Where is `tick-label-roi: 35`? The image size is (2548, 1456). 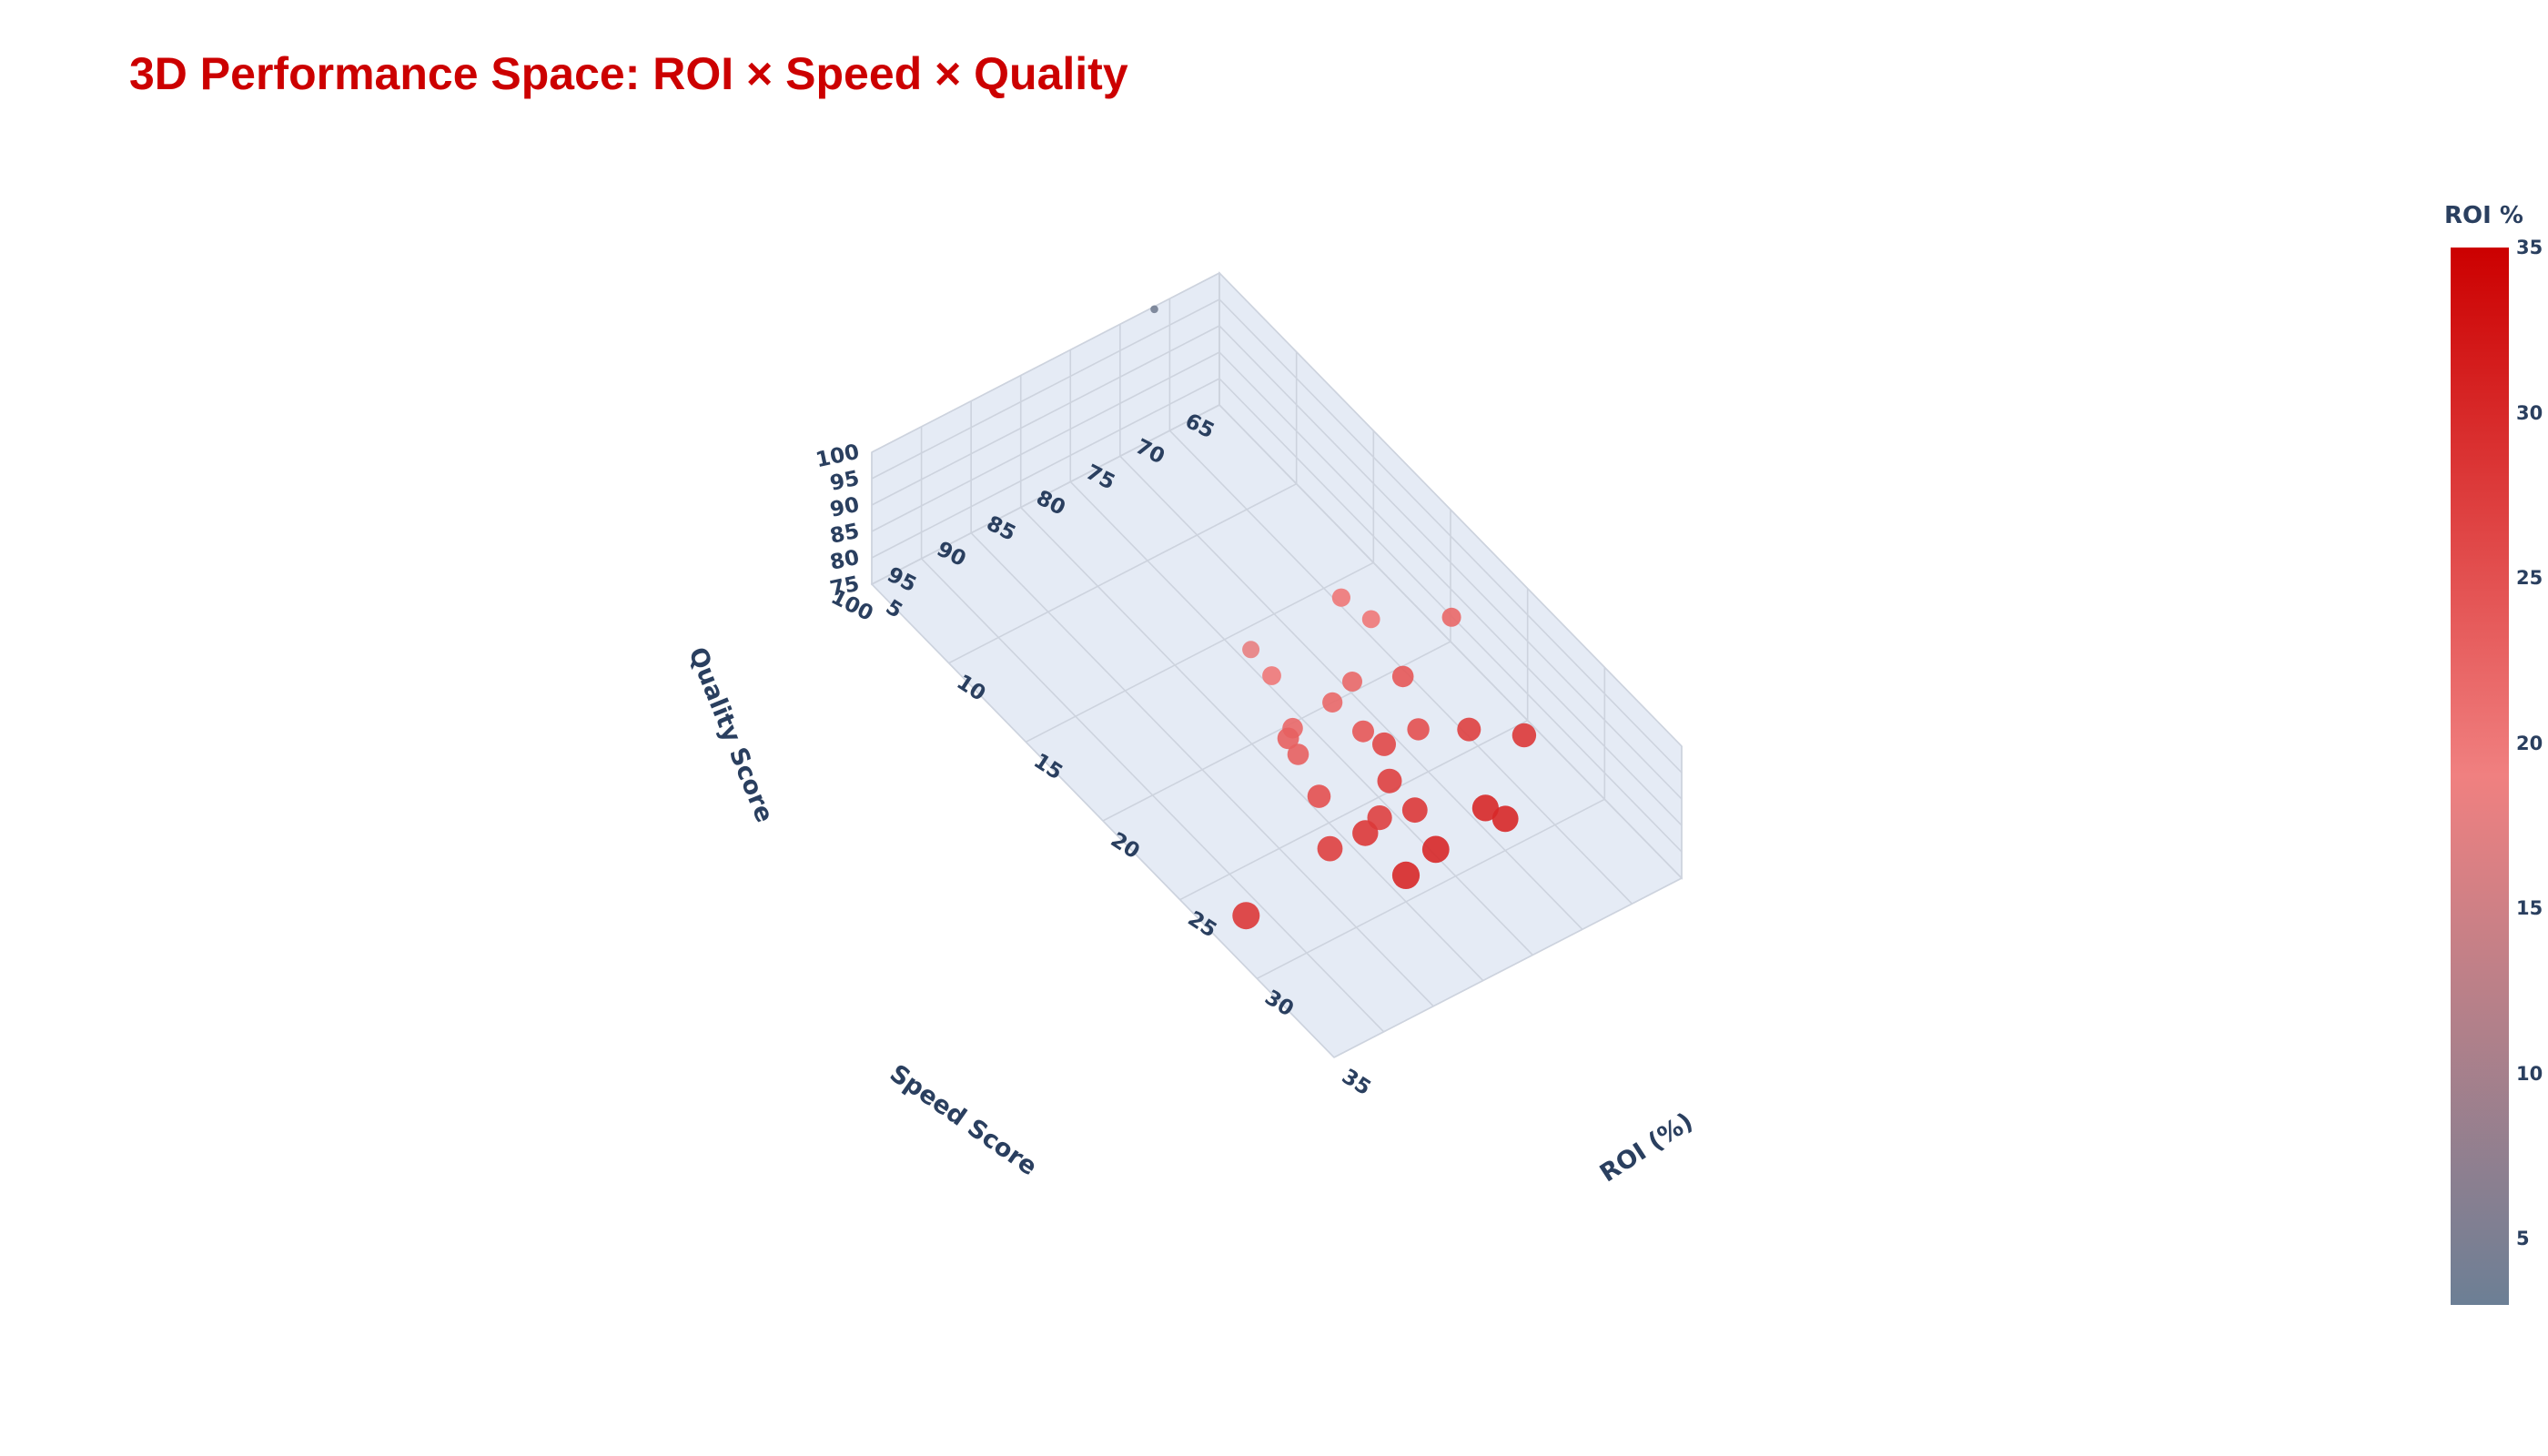
tick-label-roi: 35 is located at coordinates (1357, 1082).